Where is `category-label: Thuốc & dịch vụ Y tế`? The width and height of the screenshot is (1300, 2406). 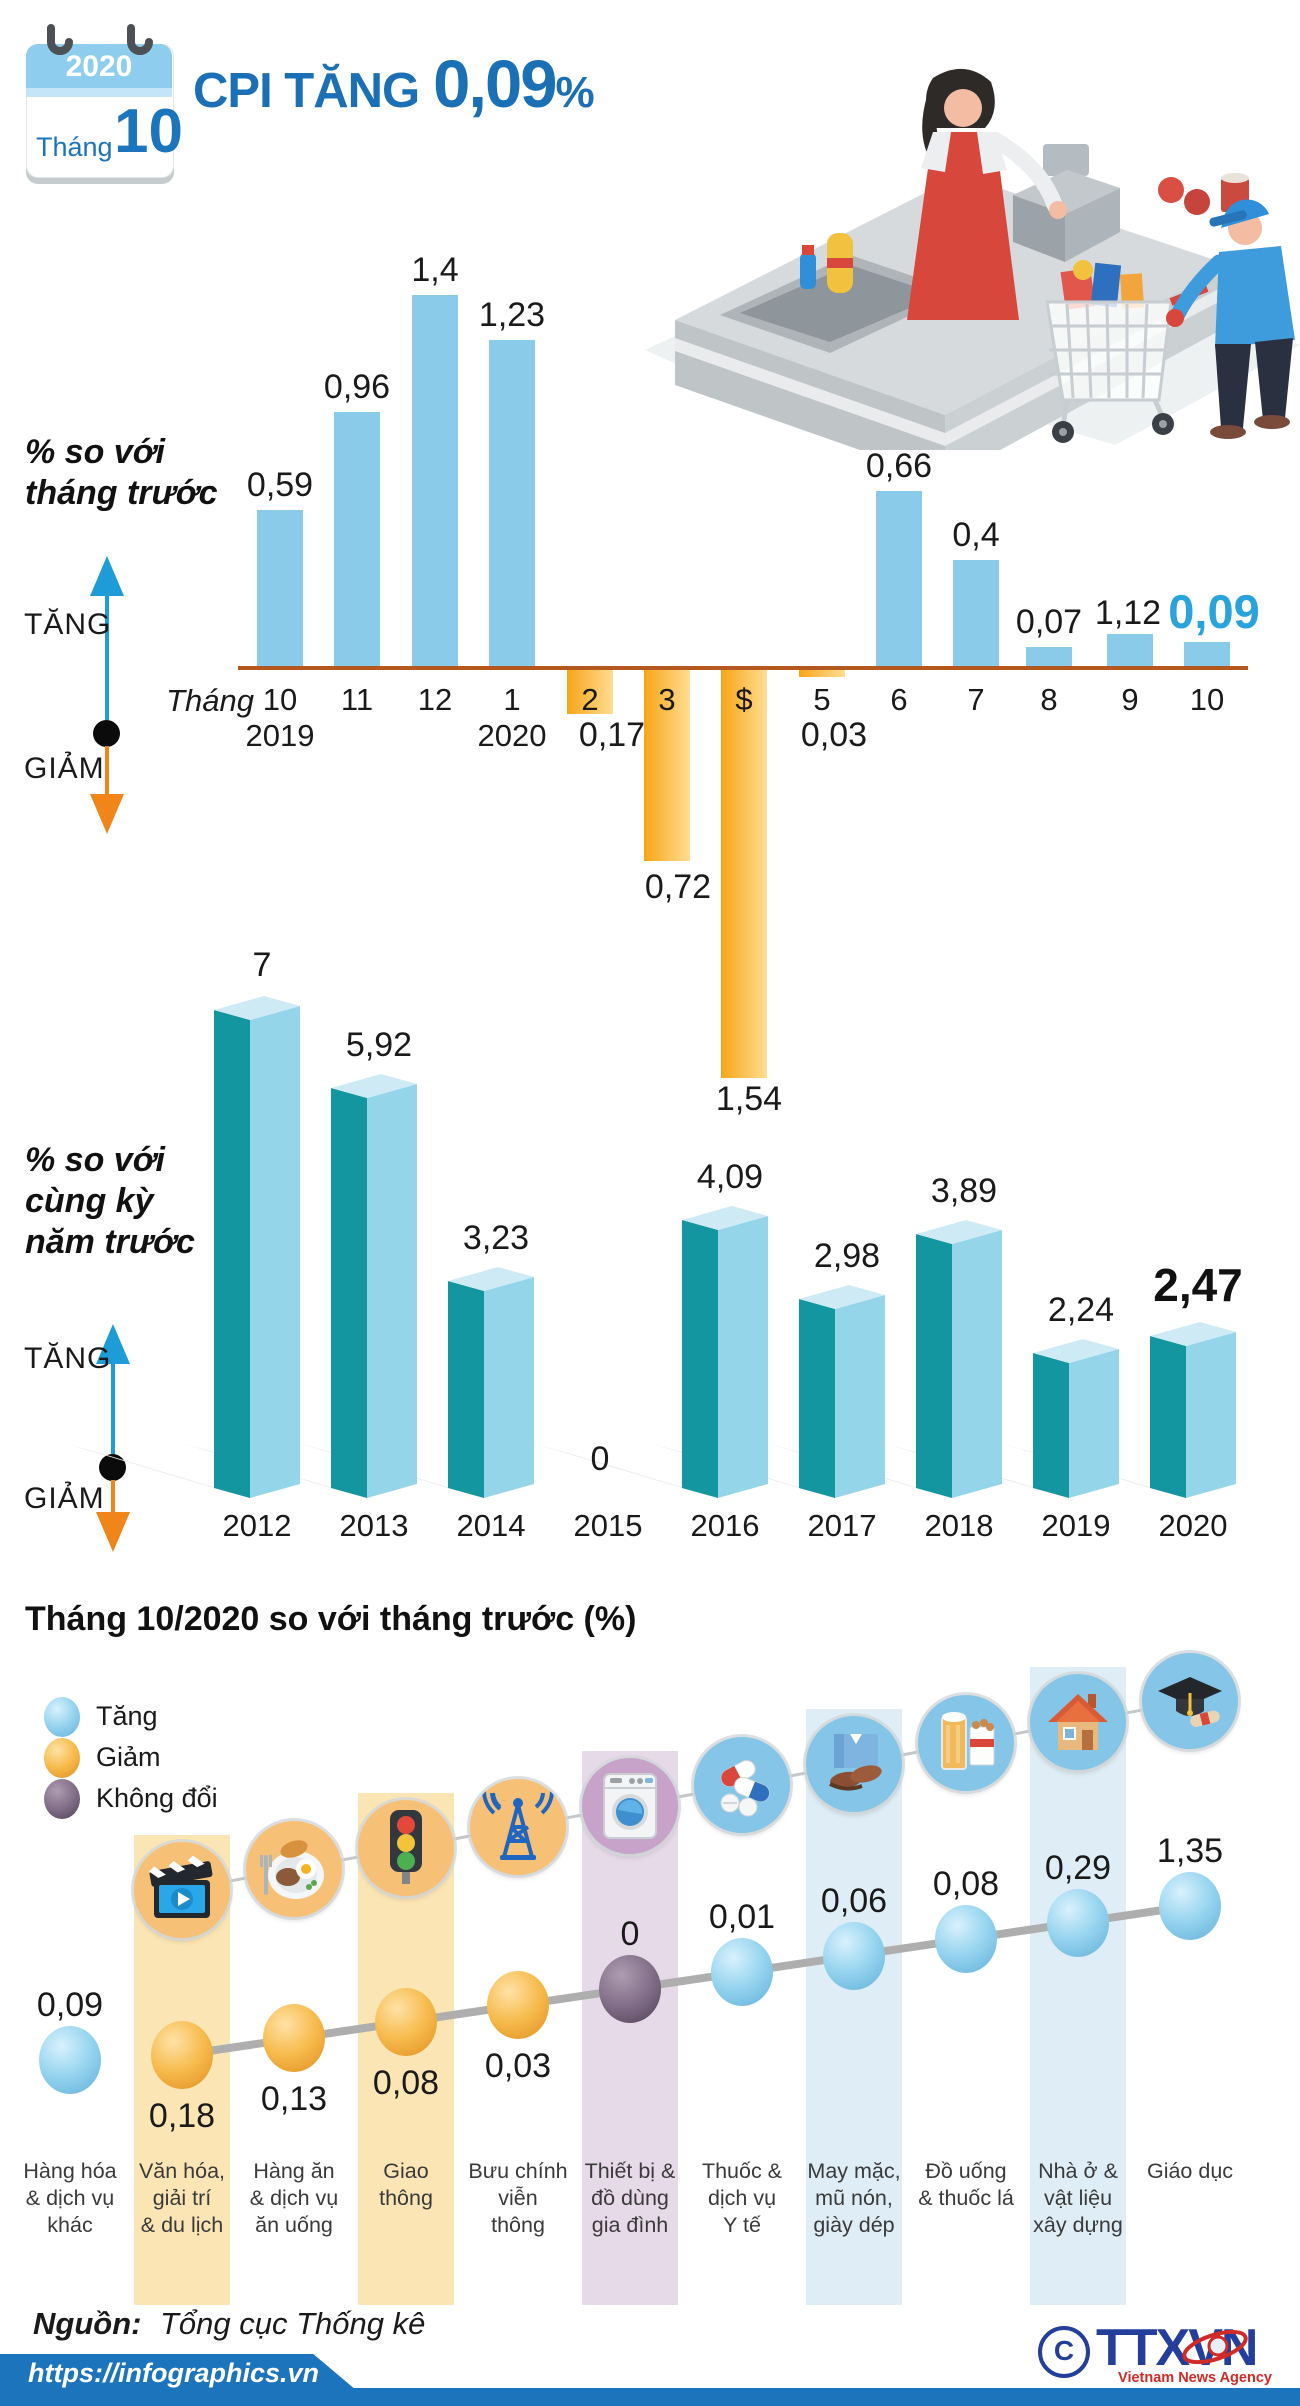 category-label: Thuốc & dịch vụ Y tế is located at coordinates (742, 2198).